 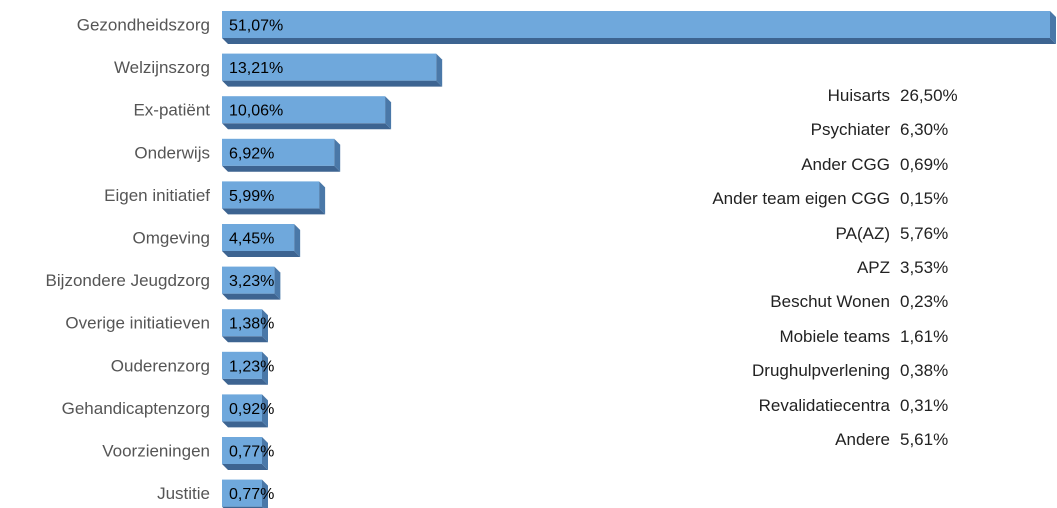 I want to click on breakdown-row: Psychiater 6,30%, so click(x=785, y=133).